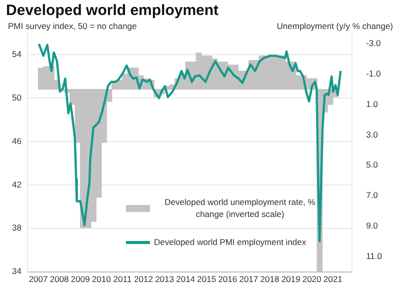 This screenshot has width=401, height=306. Describe the element at coordinates (38, 279) in the screenshot. I see `x-tick-label: 2007` at that location.